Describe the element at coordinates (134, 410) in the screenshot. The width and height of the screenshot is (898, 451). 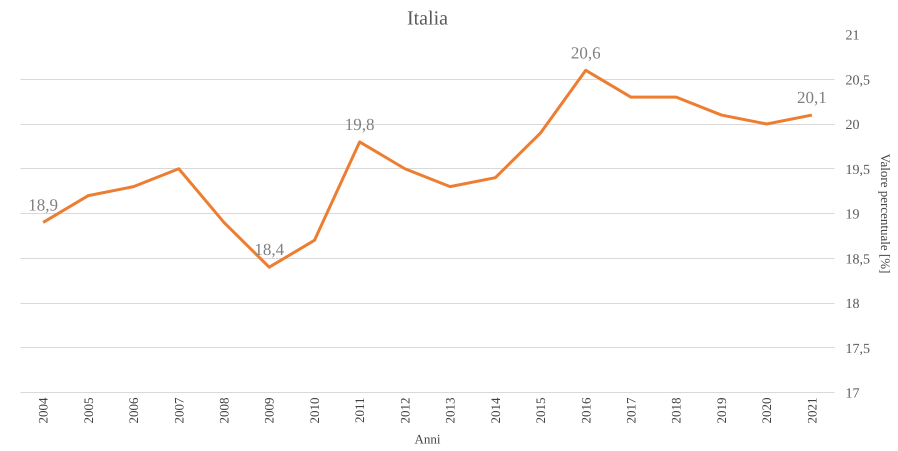
I see `x-tick-label: 2006` at that location.